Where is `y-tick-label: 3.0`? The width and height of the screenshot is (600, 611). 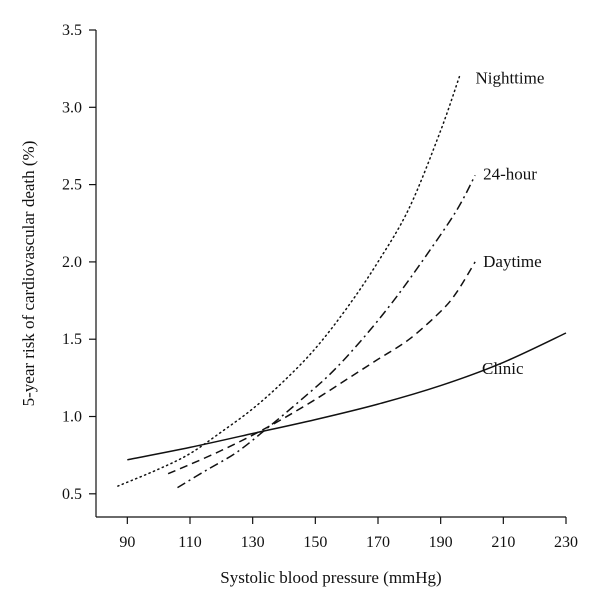
y-tick-label: 3.0 is located at coordinates (72, 107).